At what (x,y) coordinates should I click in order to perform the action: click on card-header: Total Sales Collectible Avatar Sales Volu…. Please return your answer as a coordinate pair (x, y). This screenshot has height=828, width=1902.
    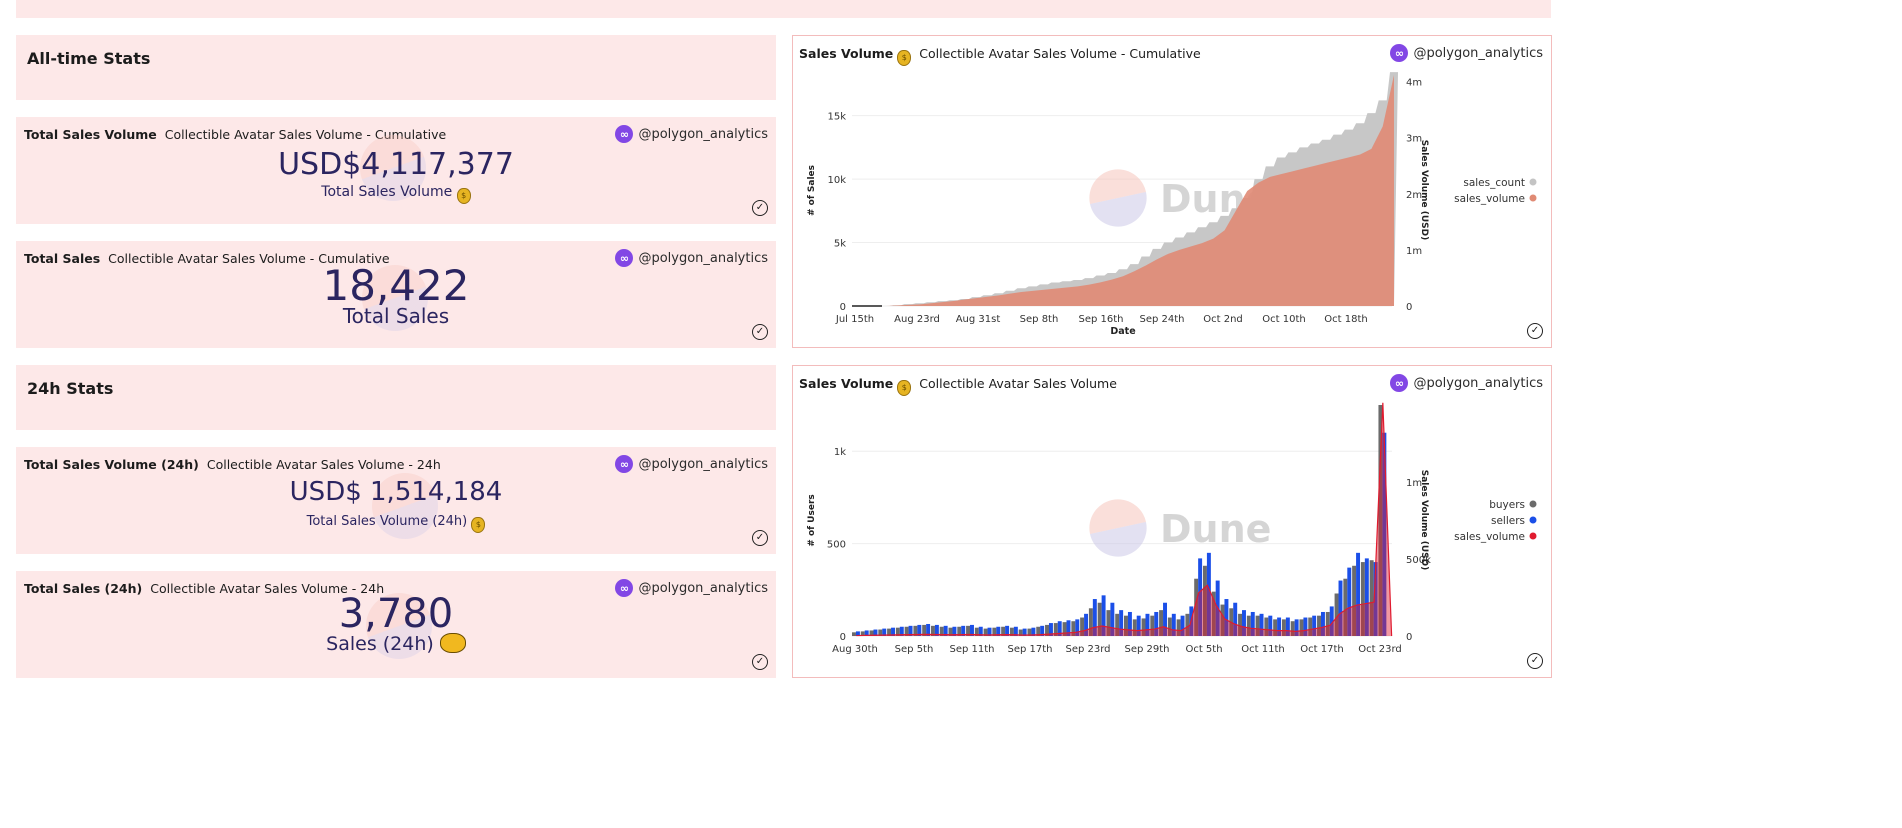
    Looking at the image, I should click on (207, 258).